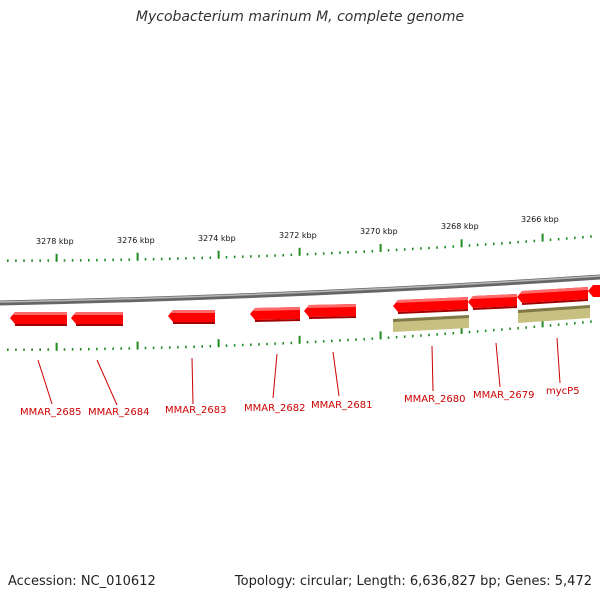 The width and height of the screenshot is (600, 600). I want to click on gene-leader-line, so click(275, 376).